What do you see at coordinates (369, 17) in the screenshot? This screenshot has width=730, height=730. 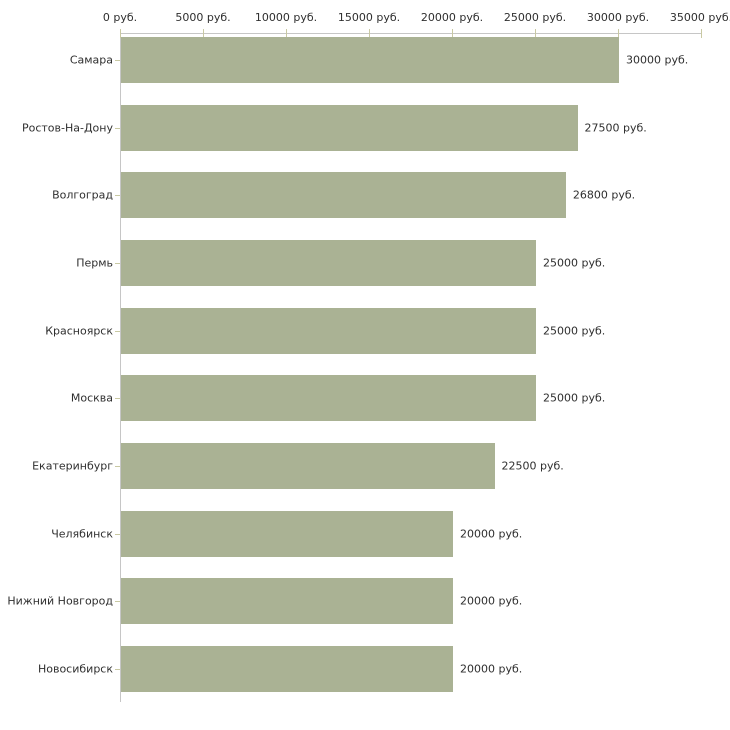 I see `x-axis-tick-label: 15000 руб.` at bounding box center [369, 17].